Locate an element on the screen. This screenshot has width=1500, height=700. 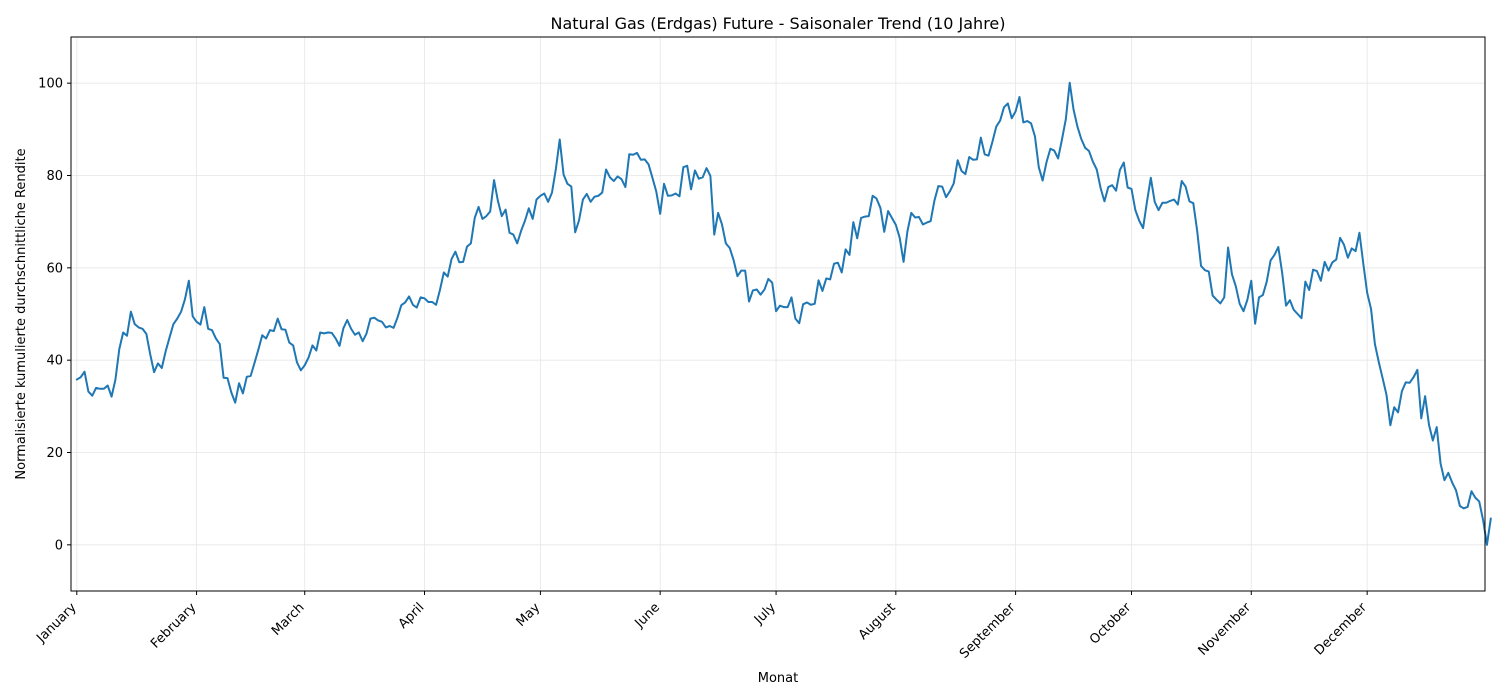
y-tick-label: 80 is located at coordinates (54, 176).